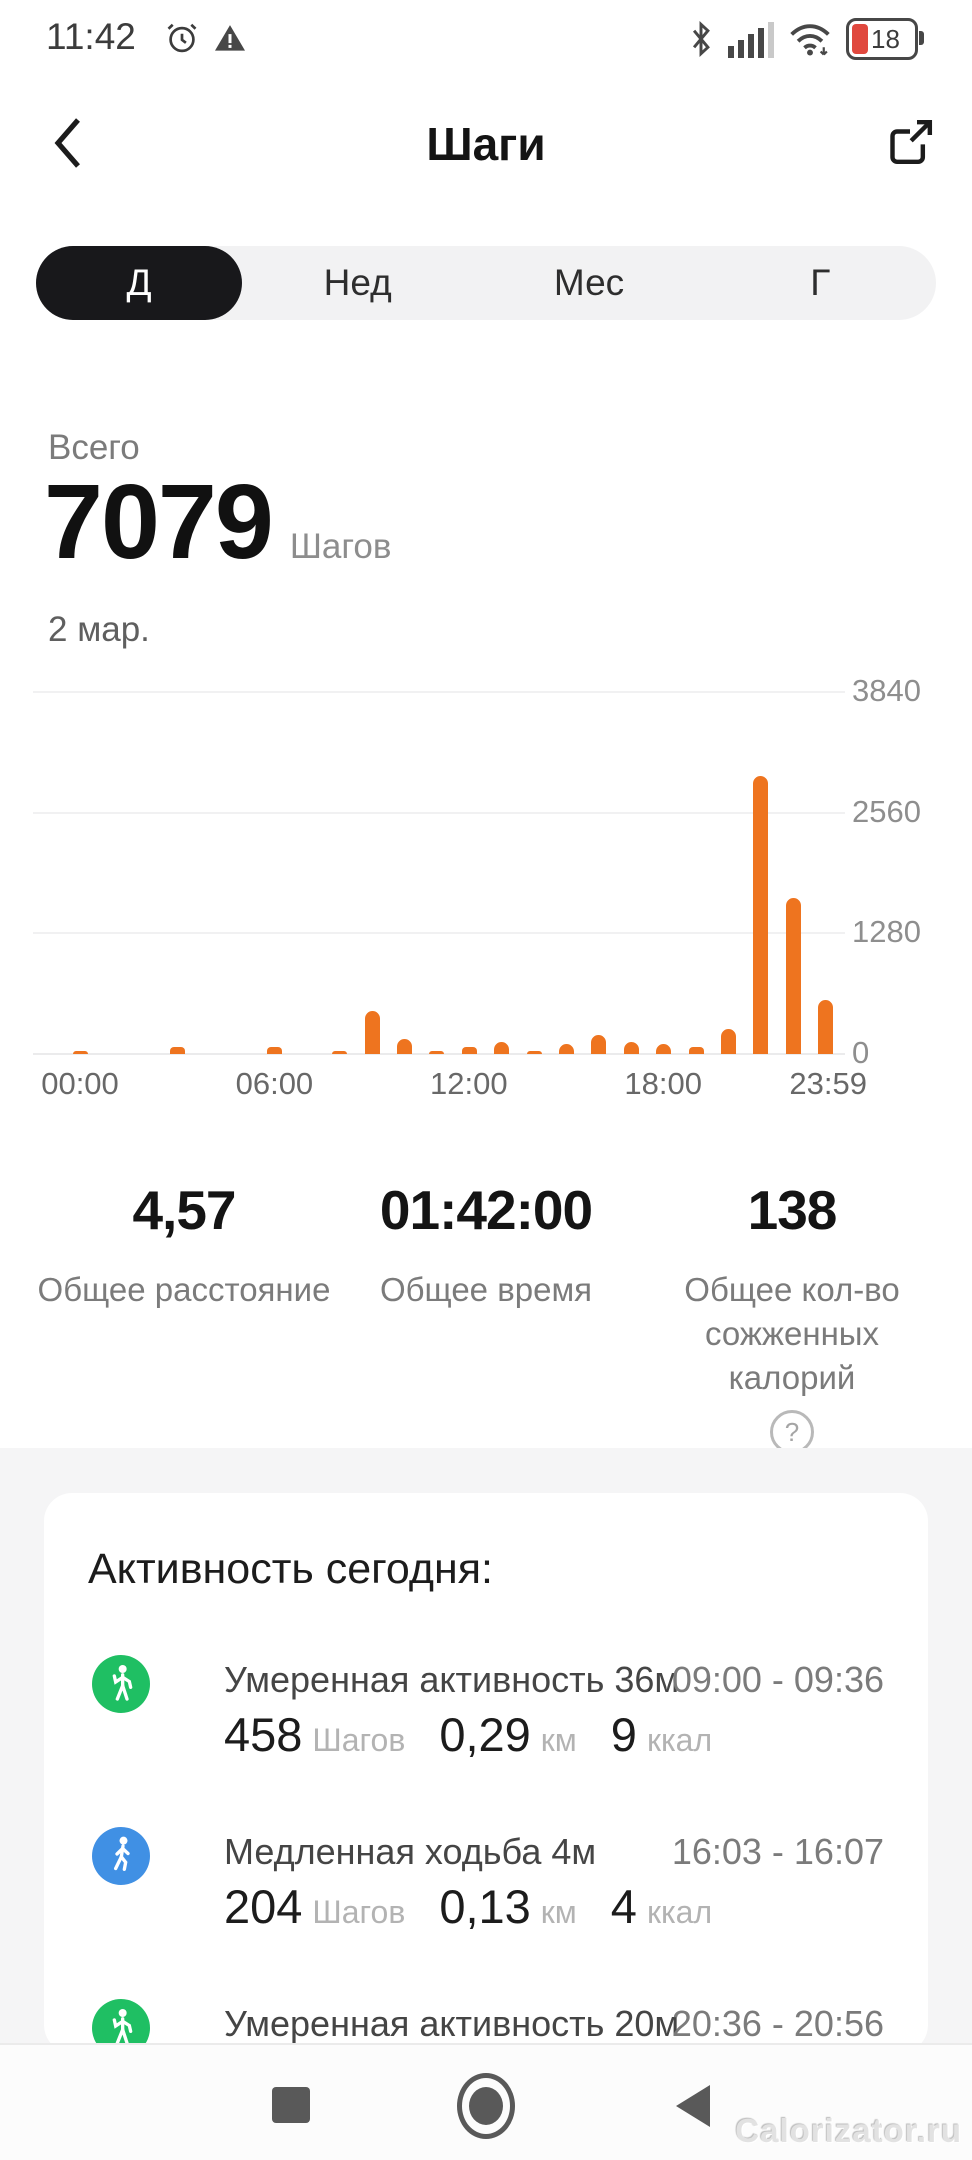 The image size is (972, 2160). What do you see at coordinates (777, 1679) in the screenshot?
I see `activity-time: 09:00 - 09:36` at bounding box center [777, 1679].